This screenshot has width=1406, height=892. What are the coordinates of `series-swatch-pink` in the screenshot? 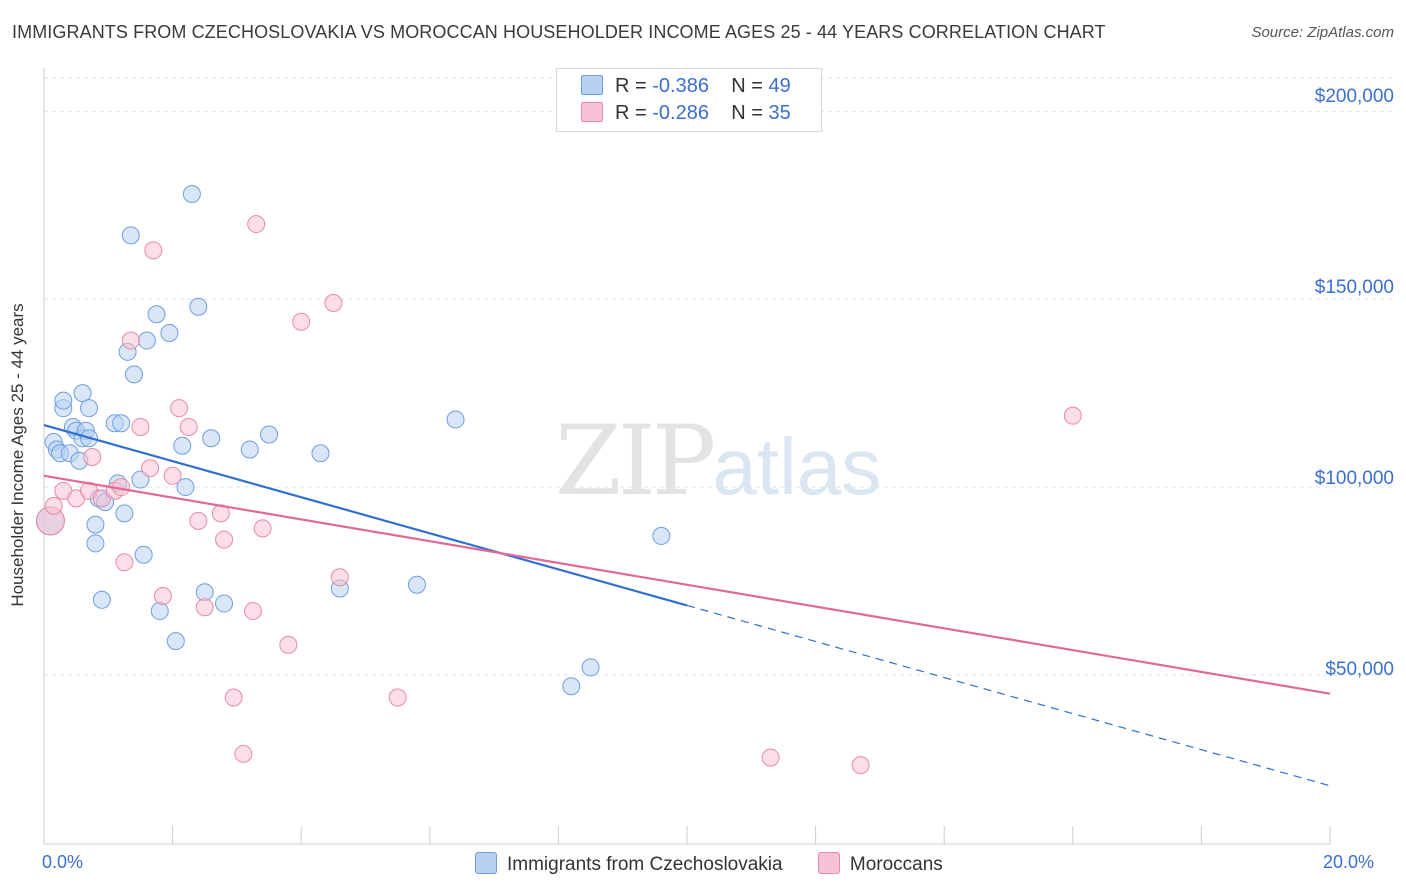 It's located at (828, 863).